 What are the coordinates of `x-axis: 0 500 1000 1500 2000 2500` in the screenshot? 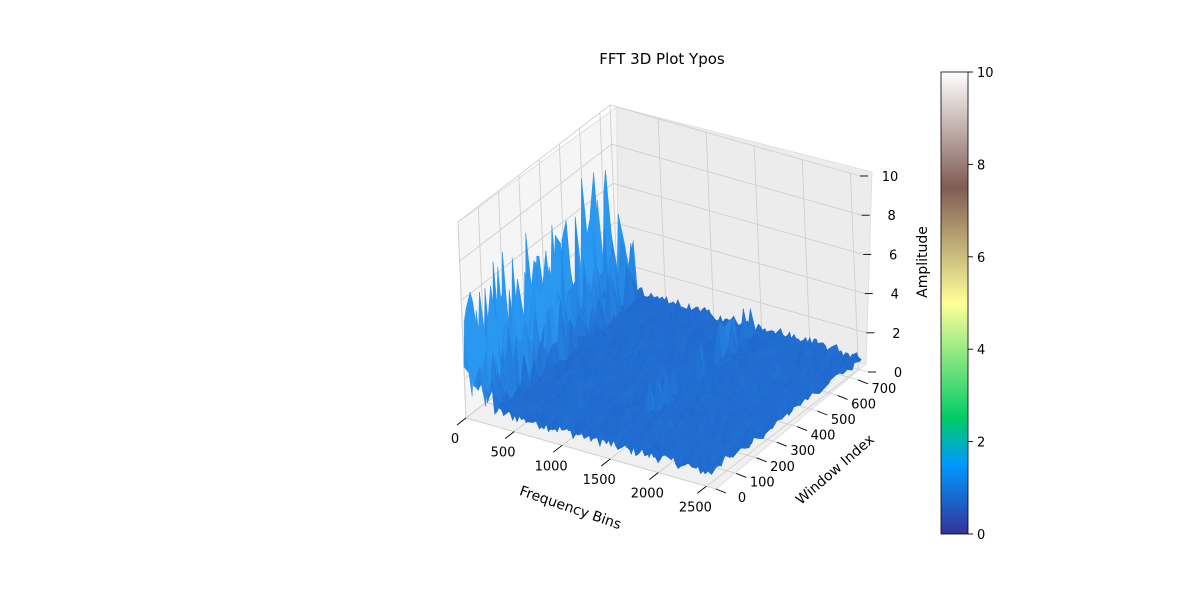 It's located at (581, 466).